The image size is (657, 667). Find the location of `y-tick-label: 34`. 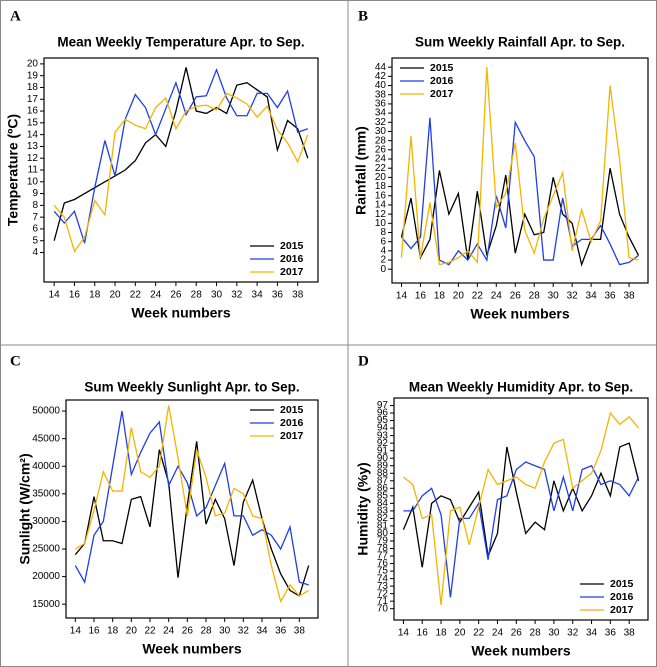

y-tick-label: 34 is located at coordinates (381, 113).